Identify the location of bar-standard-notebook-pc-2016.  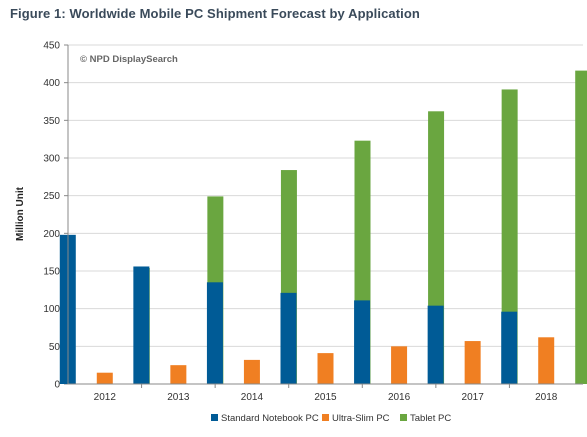
(362, 342).